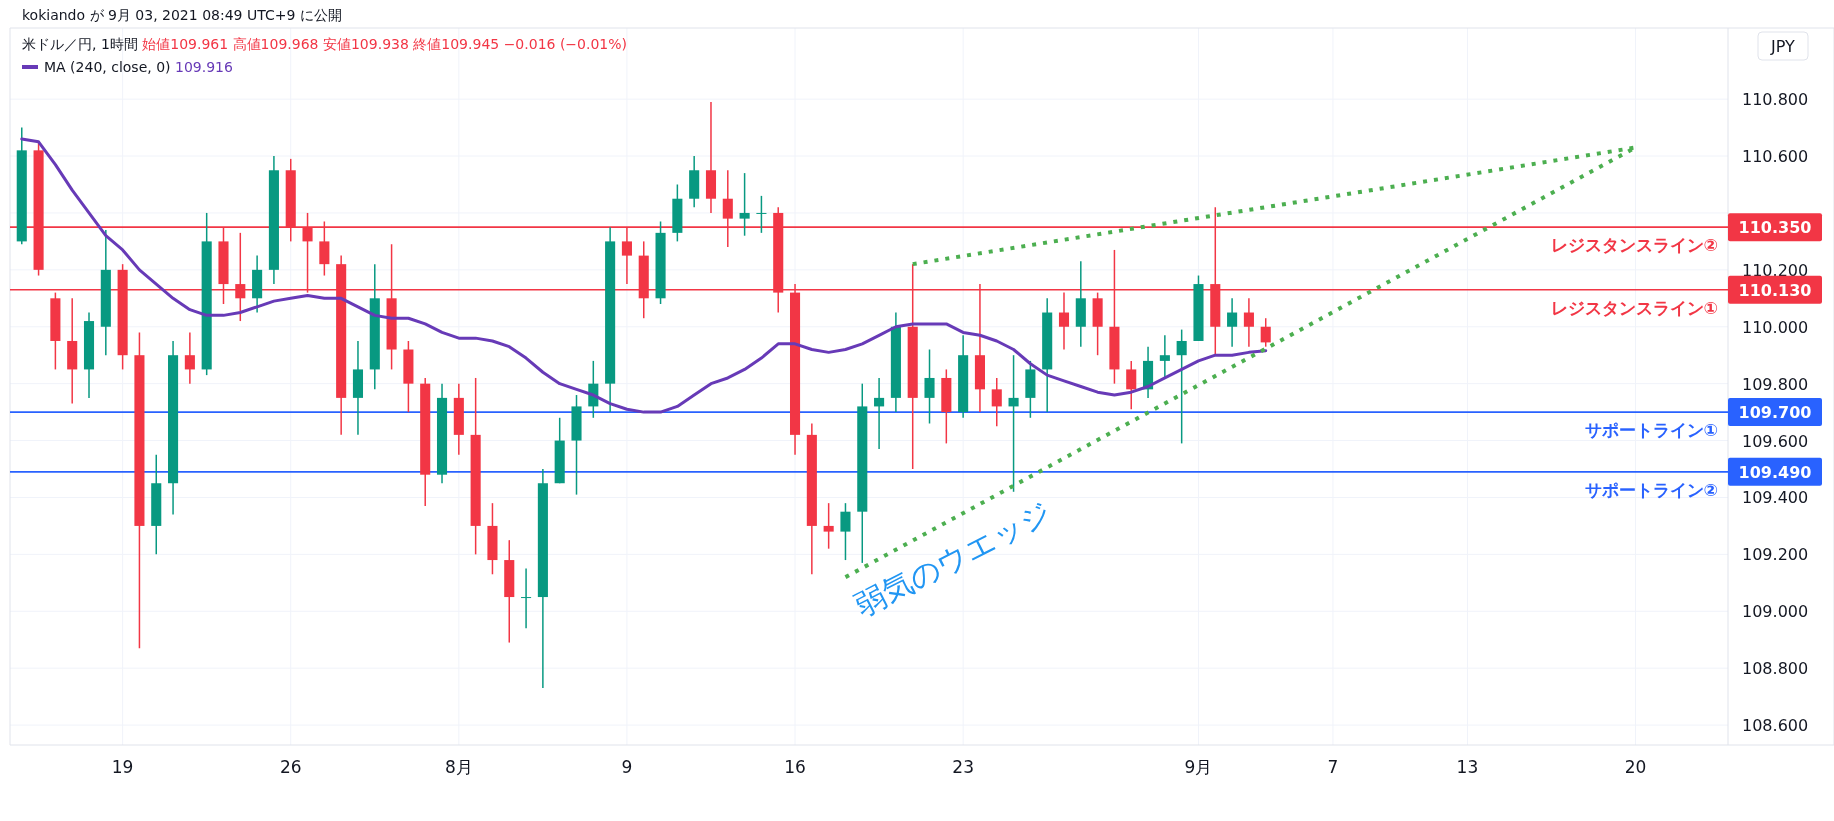  Describe the element at coordinates (1333, 767) in the screenshot. I see `x-tick-label: 7` at that location.